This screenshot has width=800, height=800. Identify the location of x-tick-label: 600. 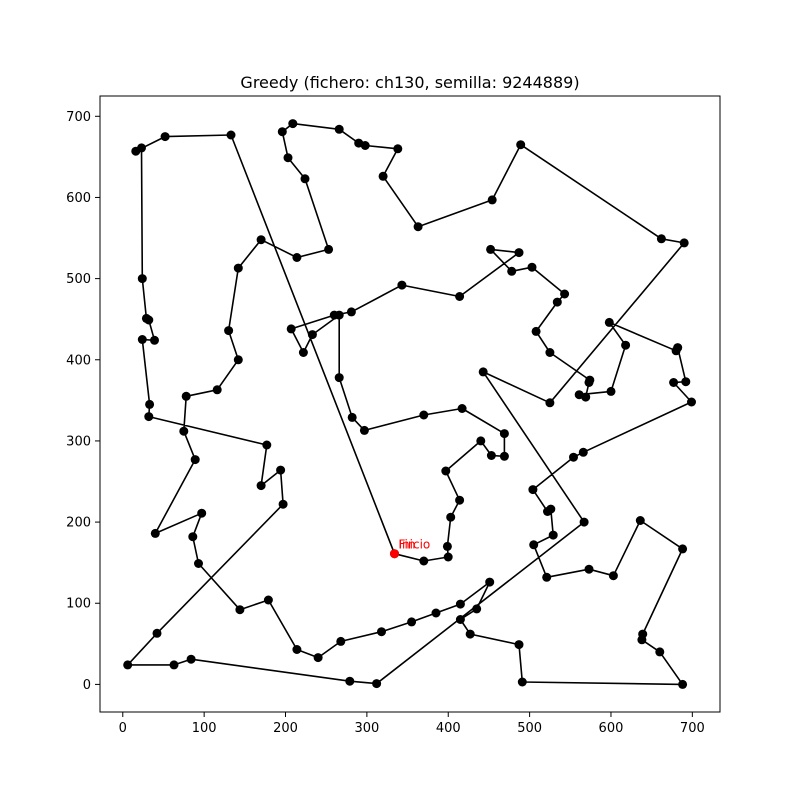
(611, 728).